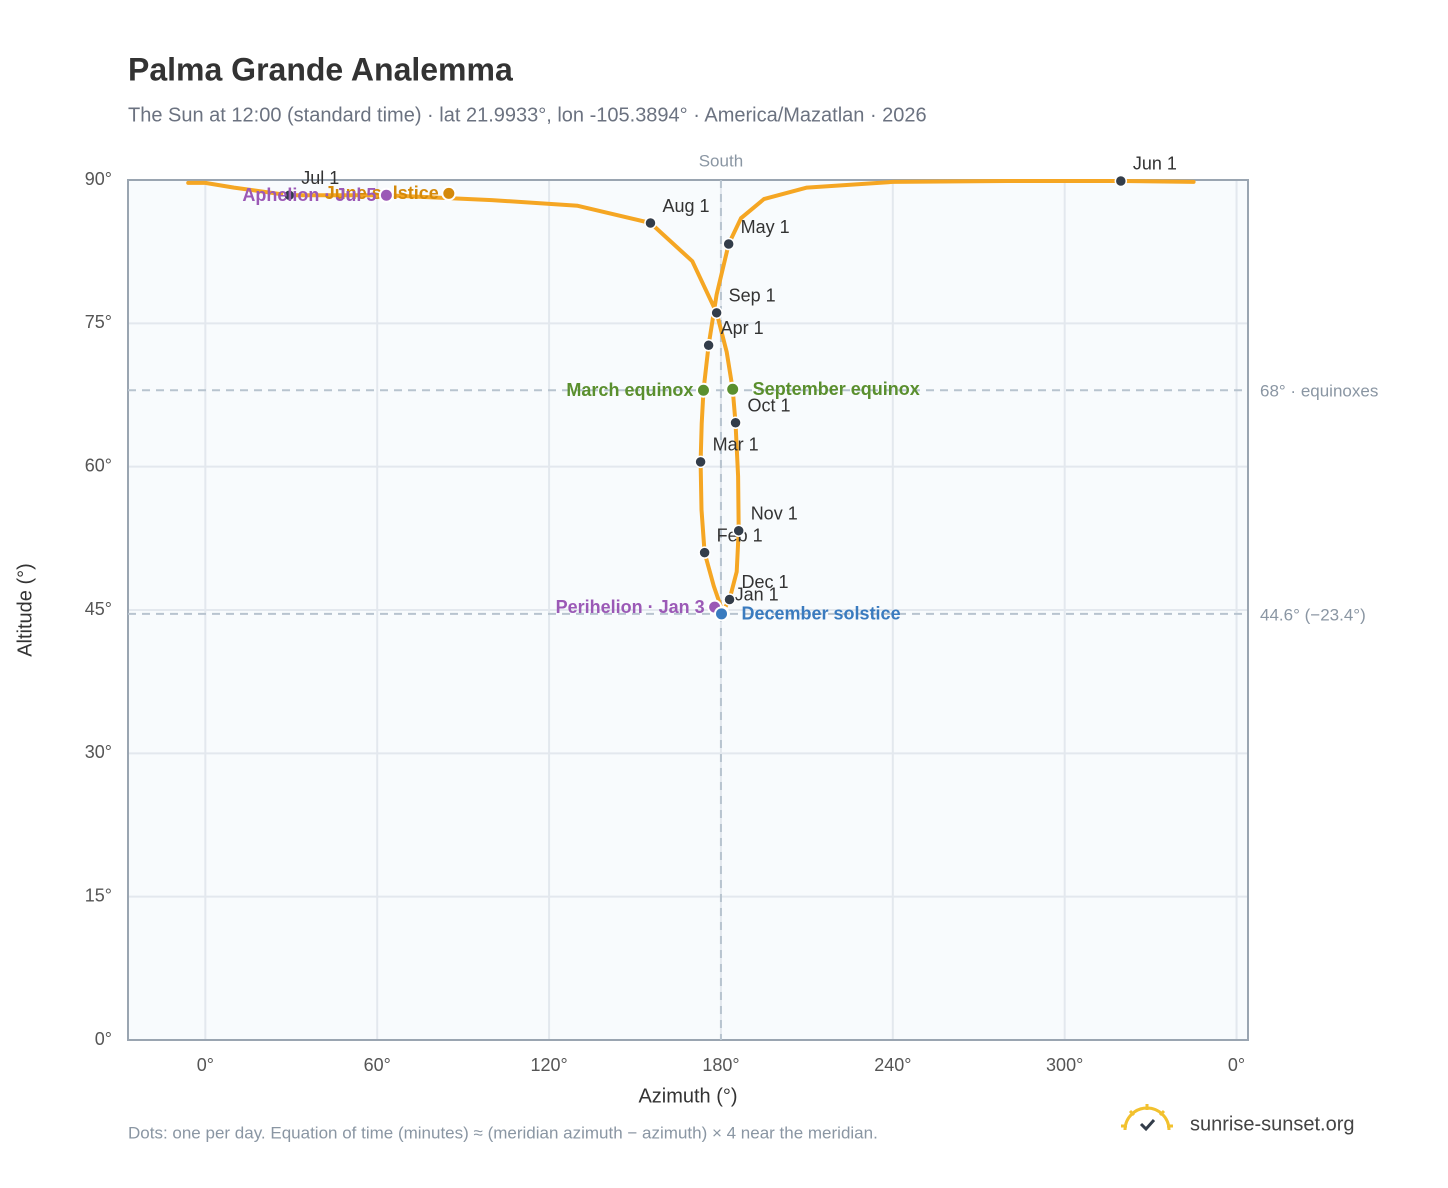 The image size is (1448, 1188). What do you see at coordinates (103, 1039) in the screenshot?
I see `y-tick-label: 0°` at bounding box center [103, 1039].